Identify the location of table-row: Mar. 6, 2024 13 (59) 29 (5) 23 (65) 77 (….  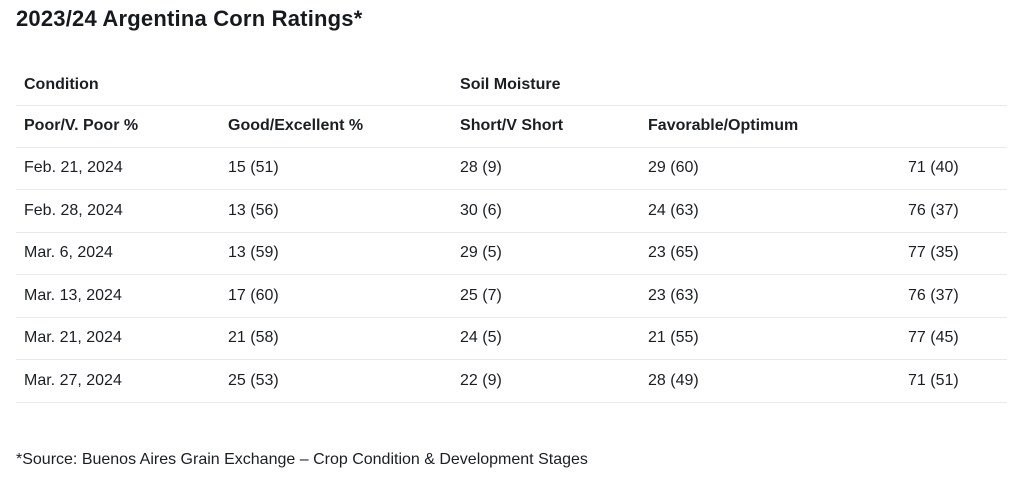
(512, 253).